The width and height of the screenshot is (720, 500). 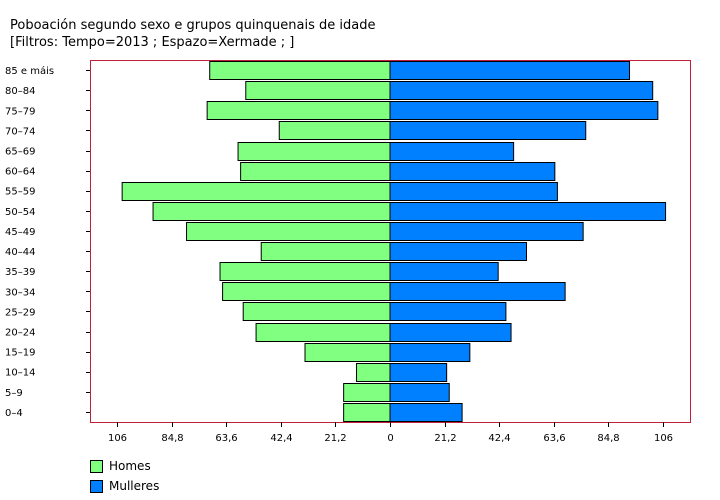 I want to click on legend-item-homes: Homes, so click(x=124, y=466).